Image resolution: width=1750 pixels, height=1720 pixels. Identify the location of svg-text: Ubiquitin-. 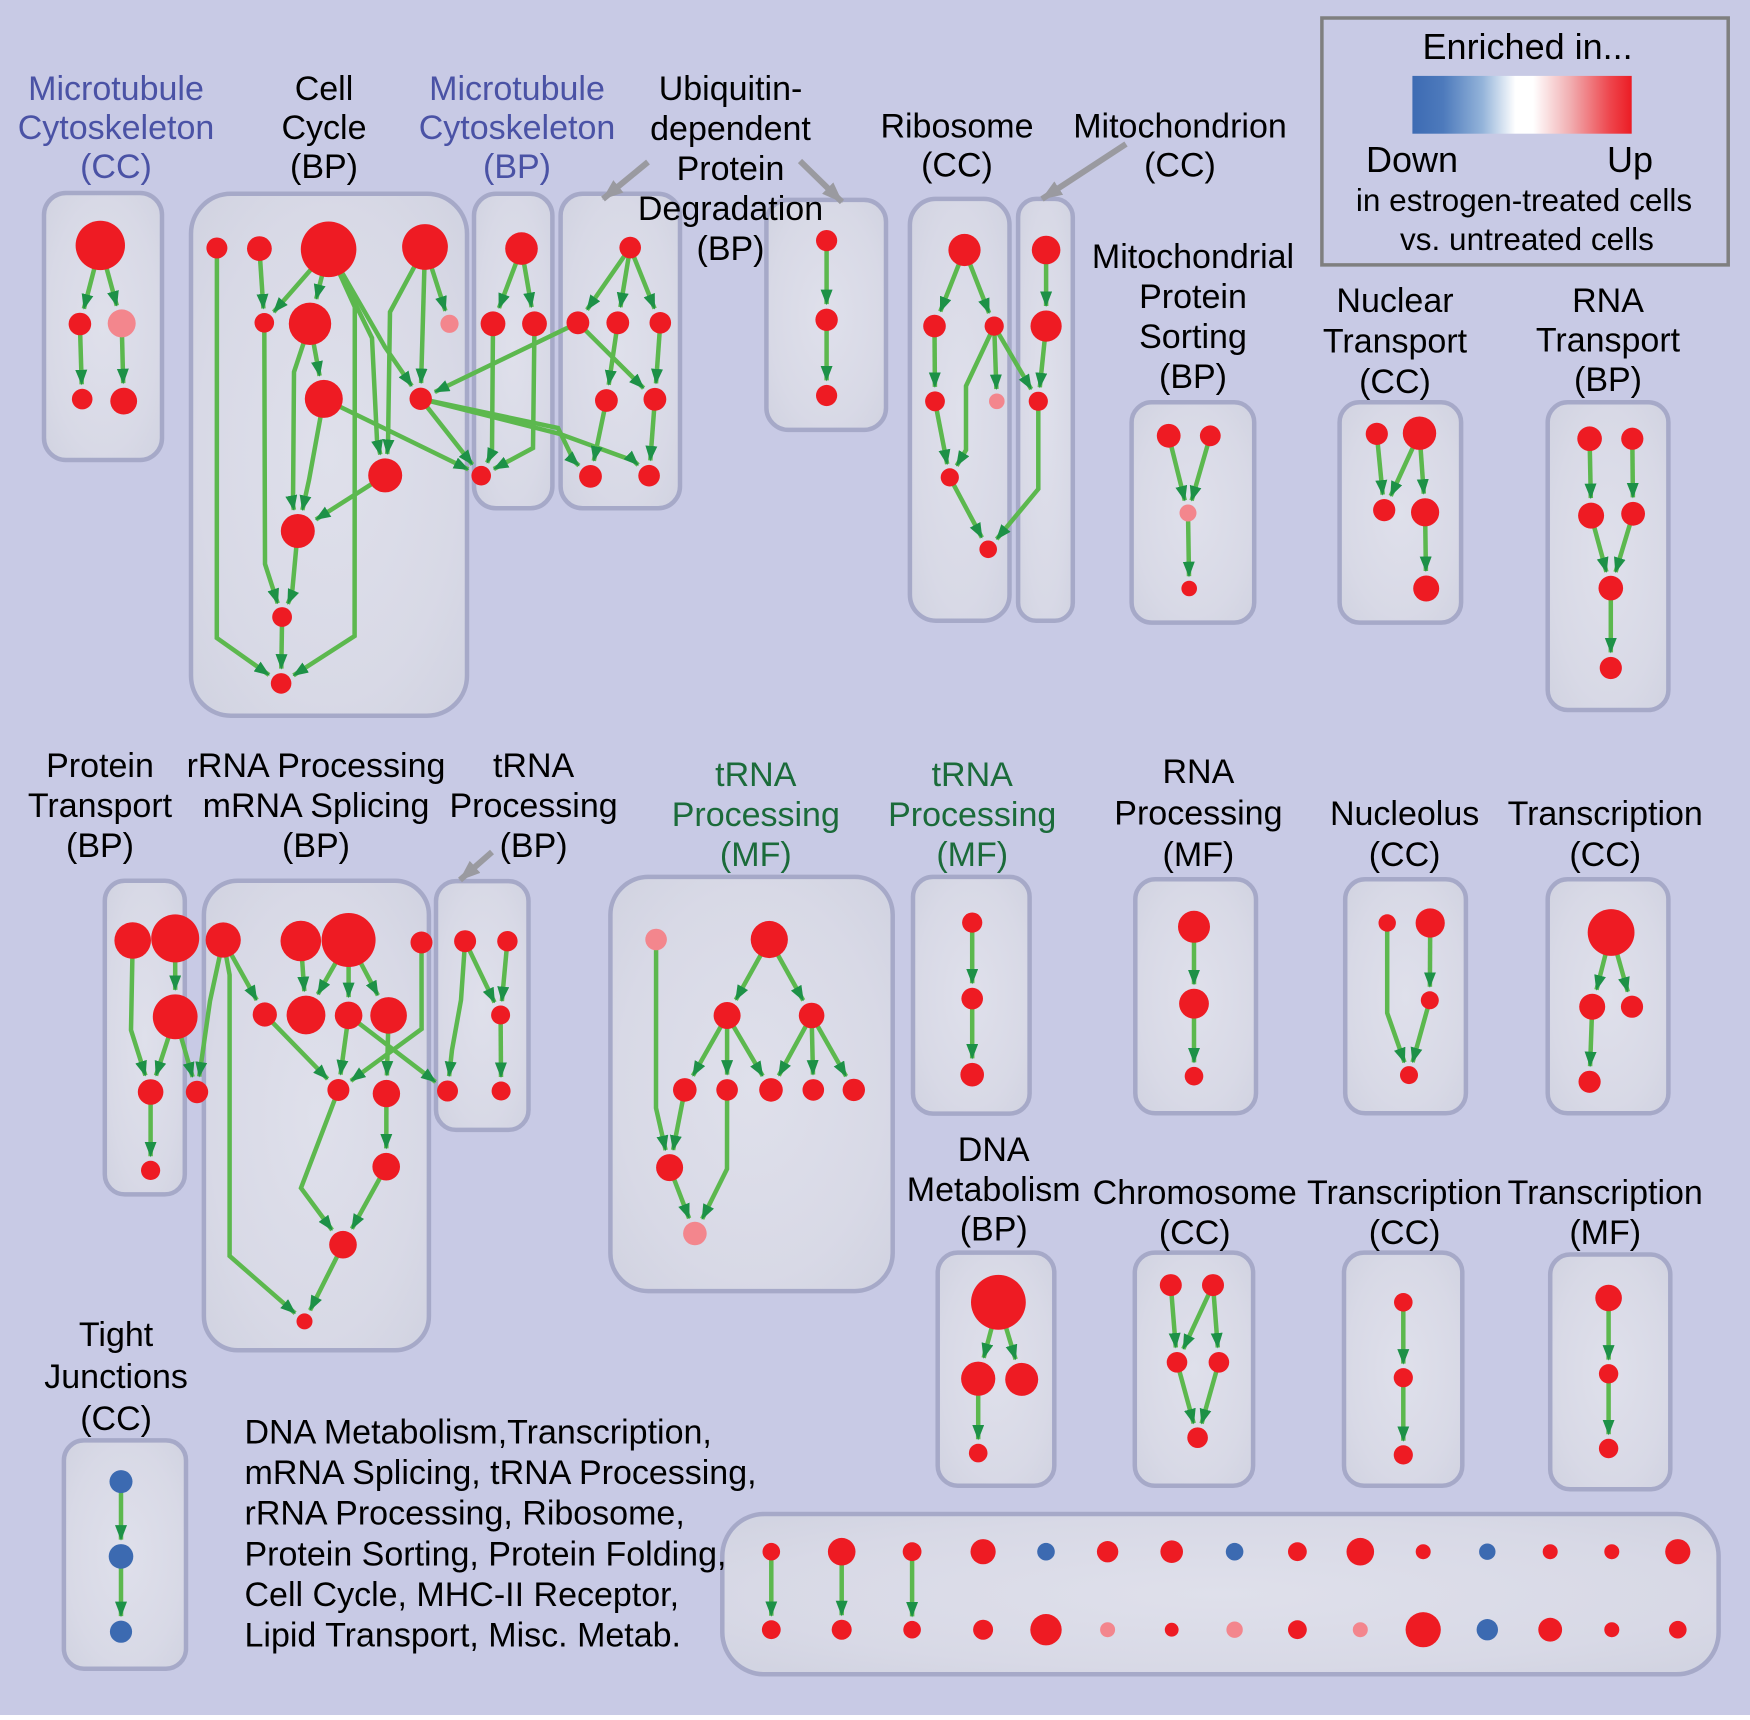
(731, 89).